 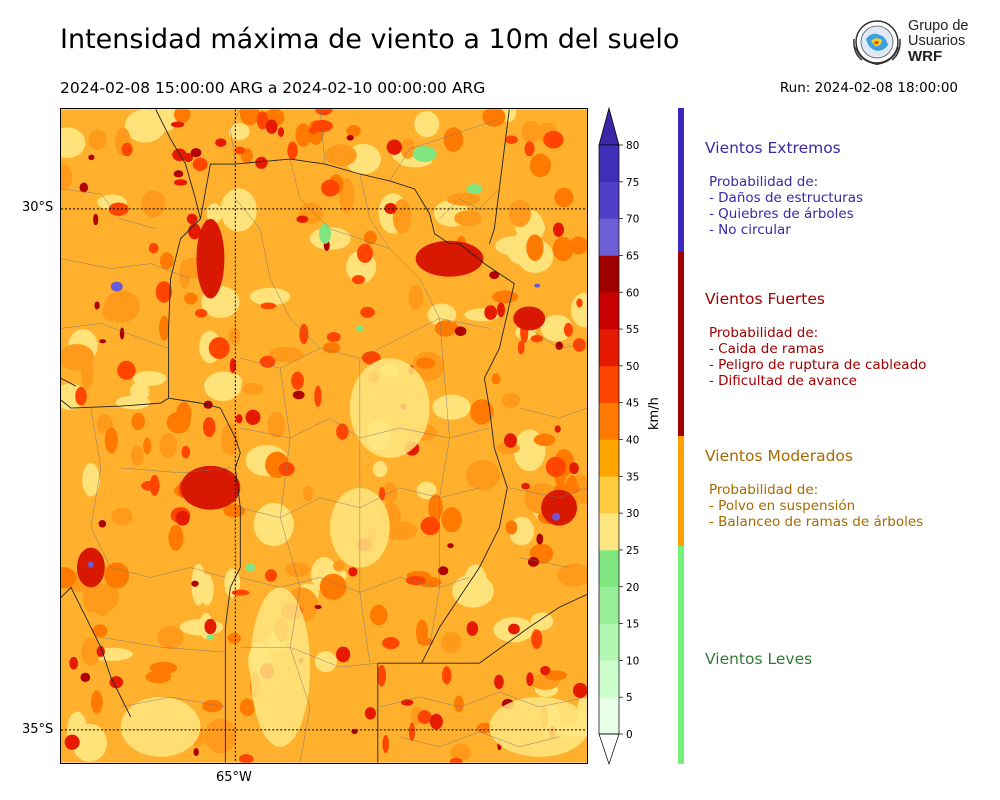 I want to click on colorbar-under-triangle, so click(x=609, y=749).